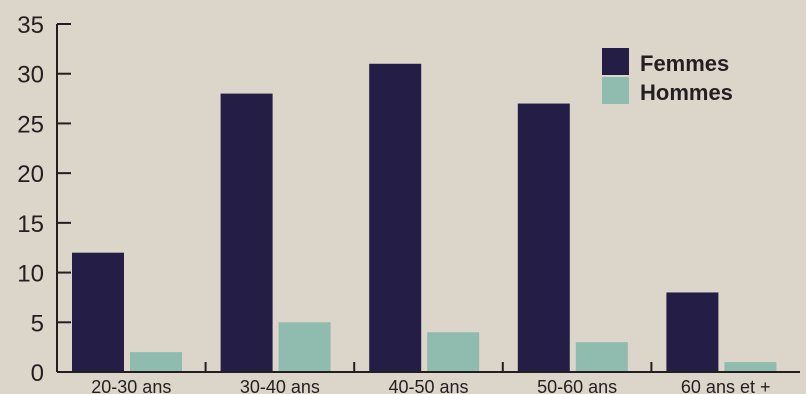 The height and width of the screenshot is (394, 806). I want to click on y-tick-label: 20, so click(30, 174).